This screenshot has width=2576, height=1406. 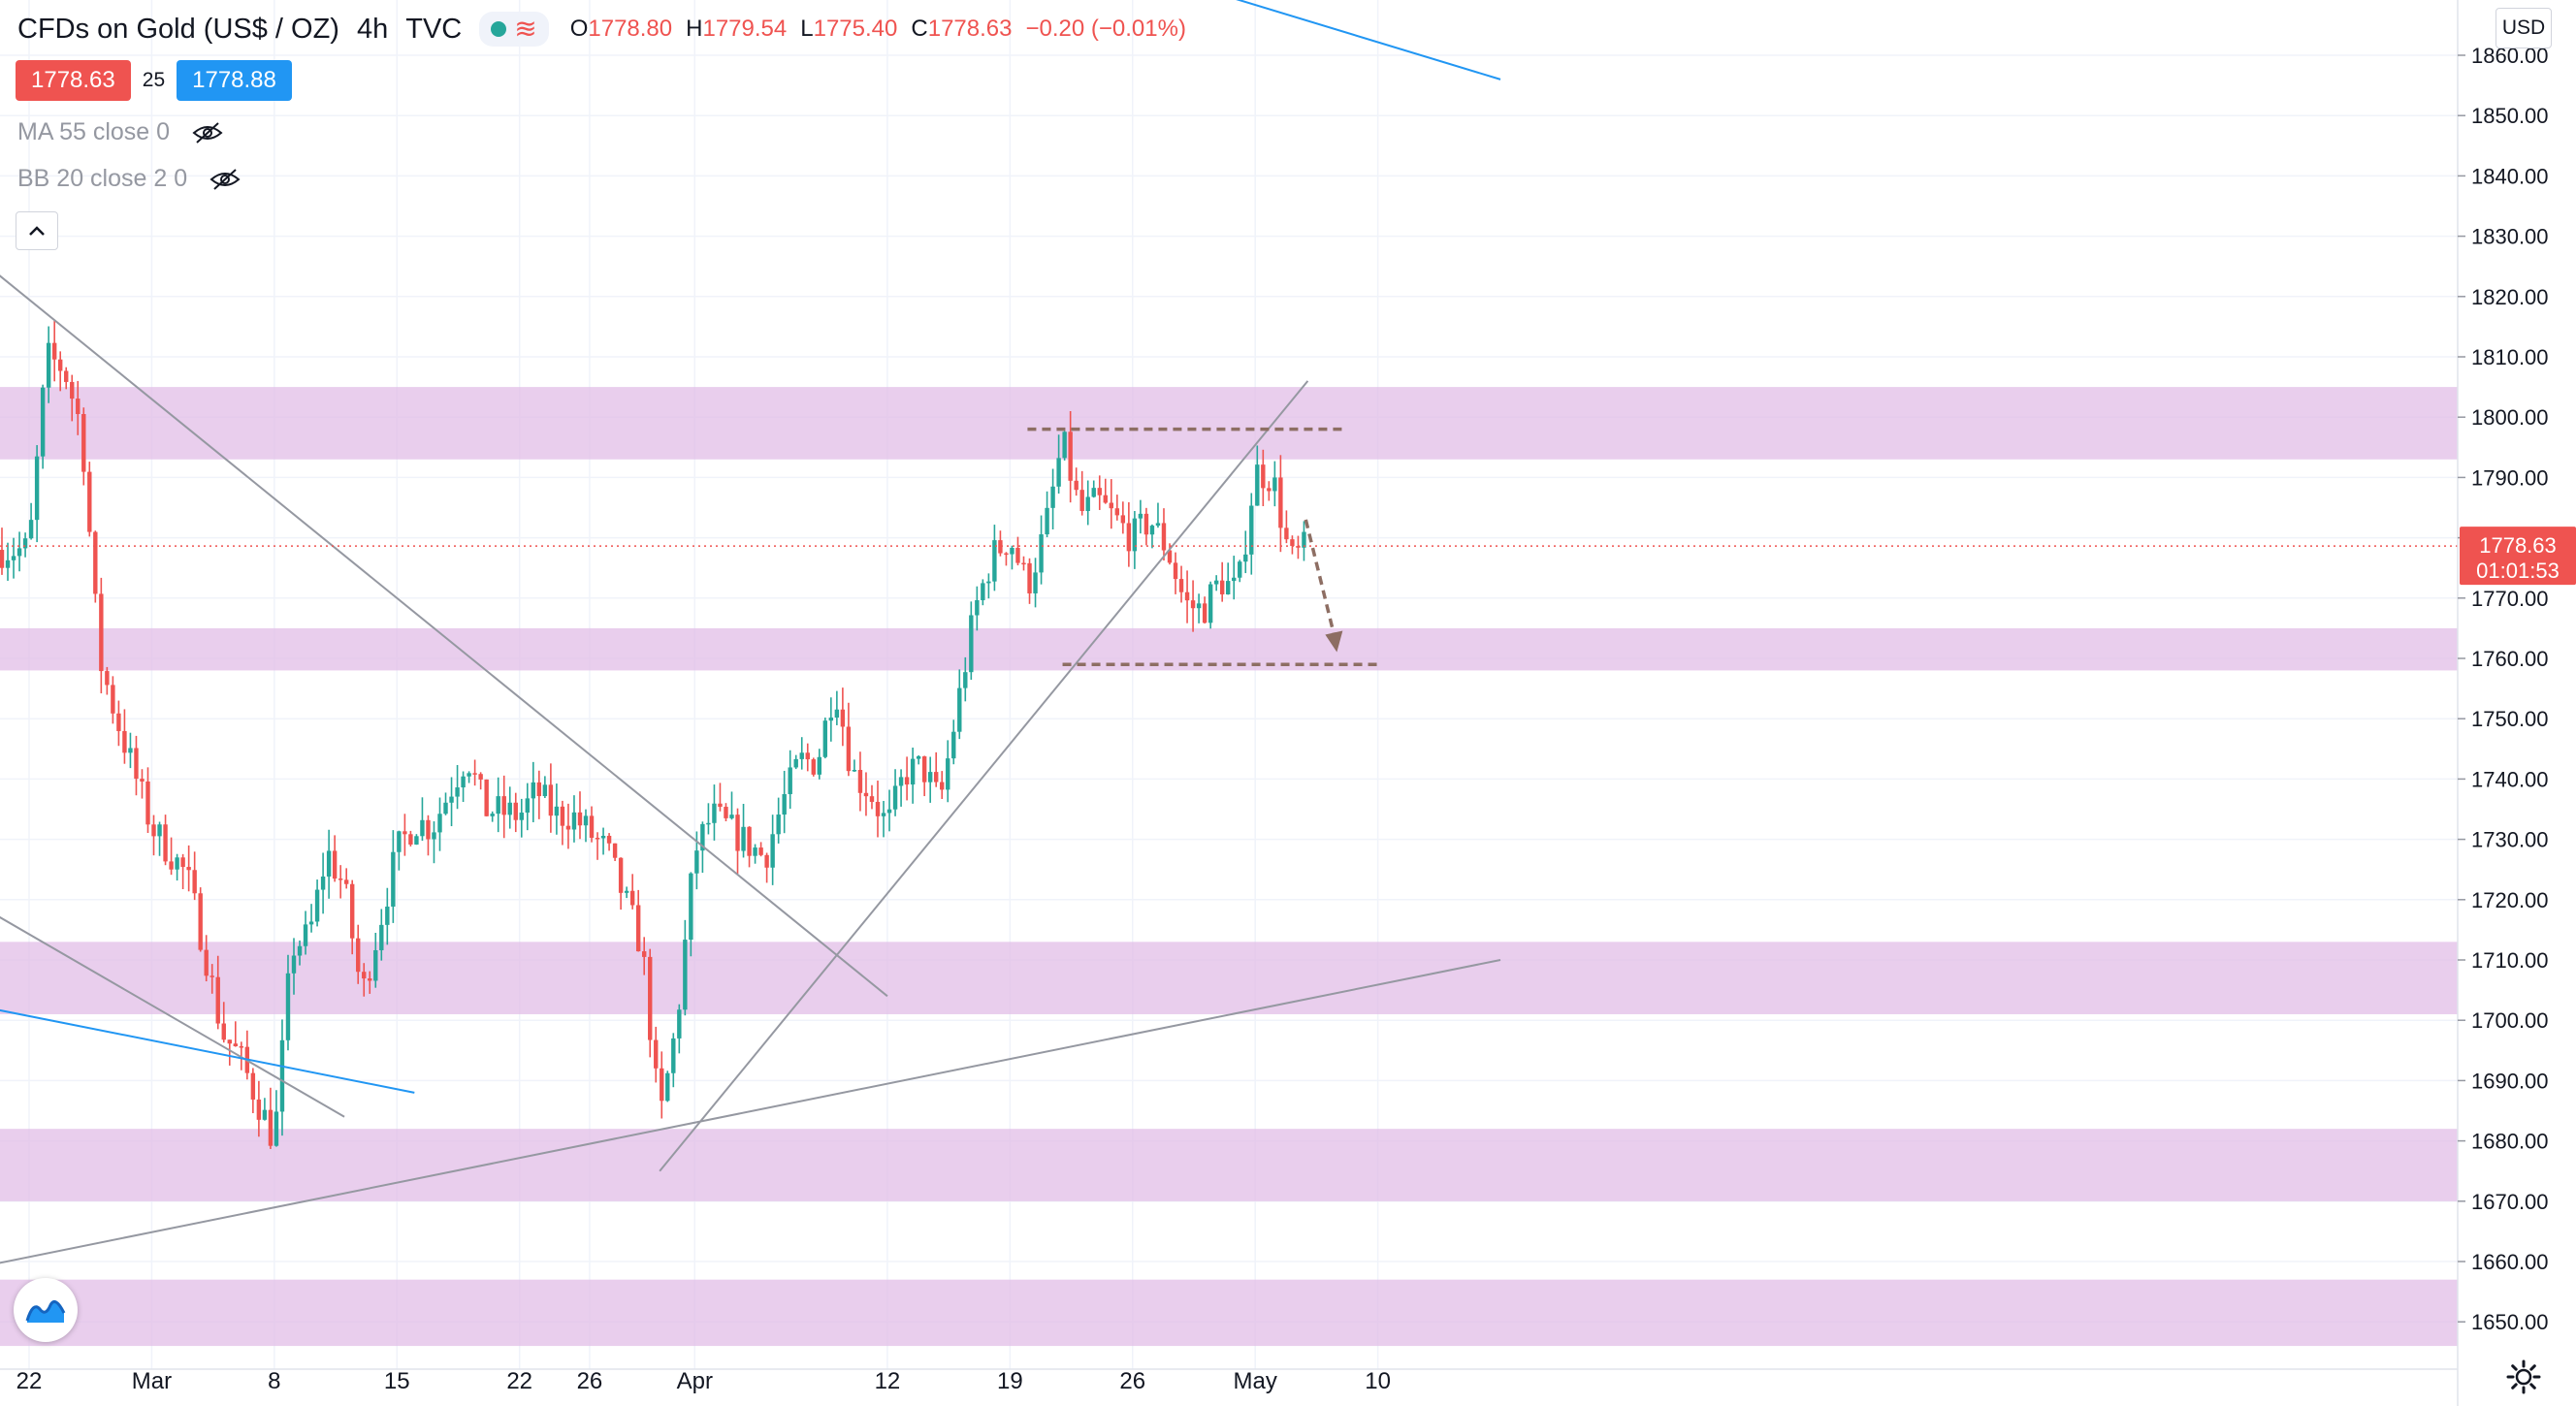 What do you see at coordinates (2510, 116) in the screenshot?
I see `y-tick-label: 1850.00` at bounding box center [2510, 116].